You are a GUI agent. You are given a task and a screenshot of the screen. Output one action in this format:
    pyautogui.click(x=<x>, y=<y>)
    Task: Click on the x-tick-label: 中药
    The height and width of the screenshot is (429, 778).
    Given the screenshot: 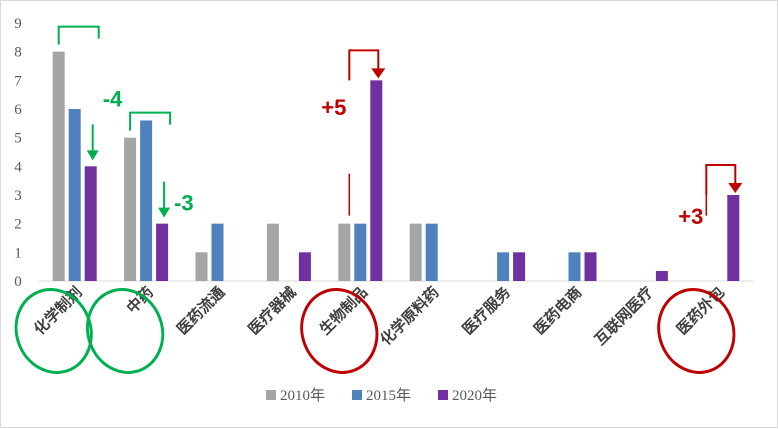 What is the action you would take?
    pyautogui.click(x=140, y=300)
    